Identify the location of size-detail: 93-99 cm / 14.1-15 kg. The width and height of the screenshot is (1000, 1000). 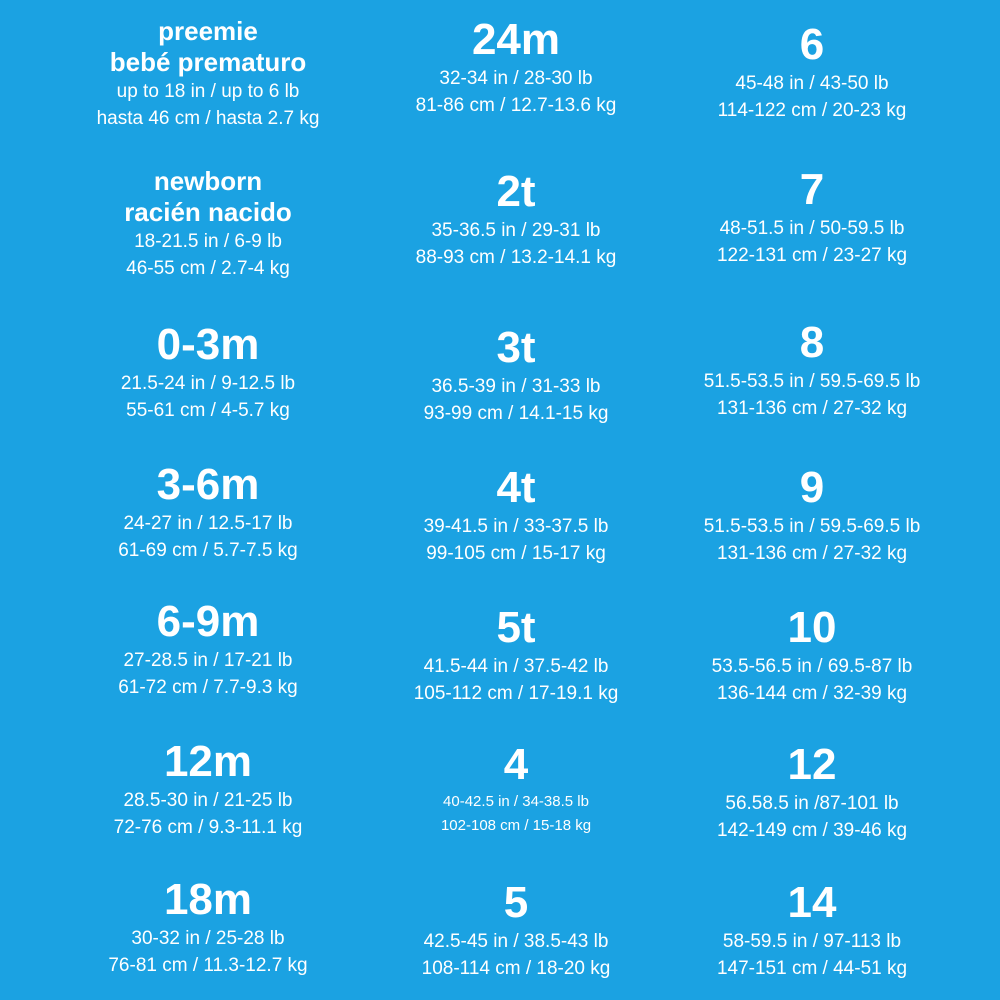
(516, 413).